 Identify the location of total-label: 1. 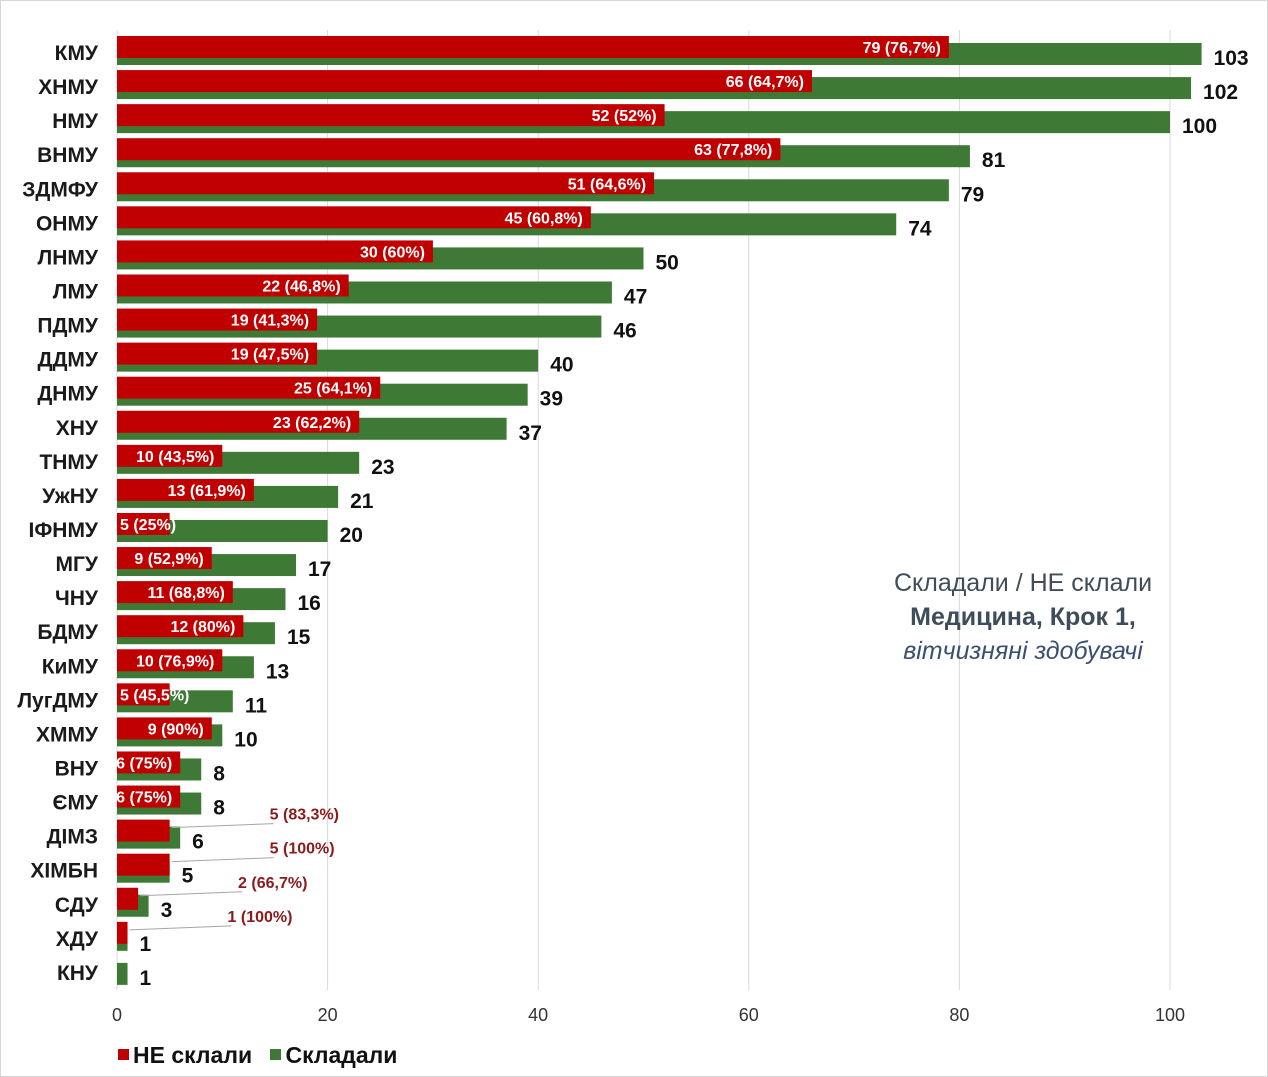
(146, 944).